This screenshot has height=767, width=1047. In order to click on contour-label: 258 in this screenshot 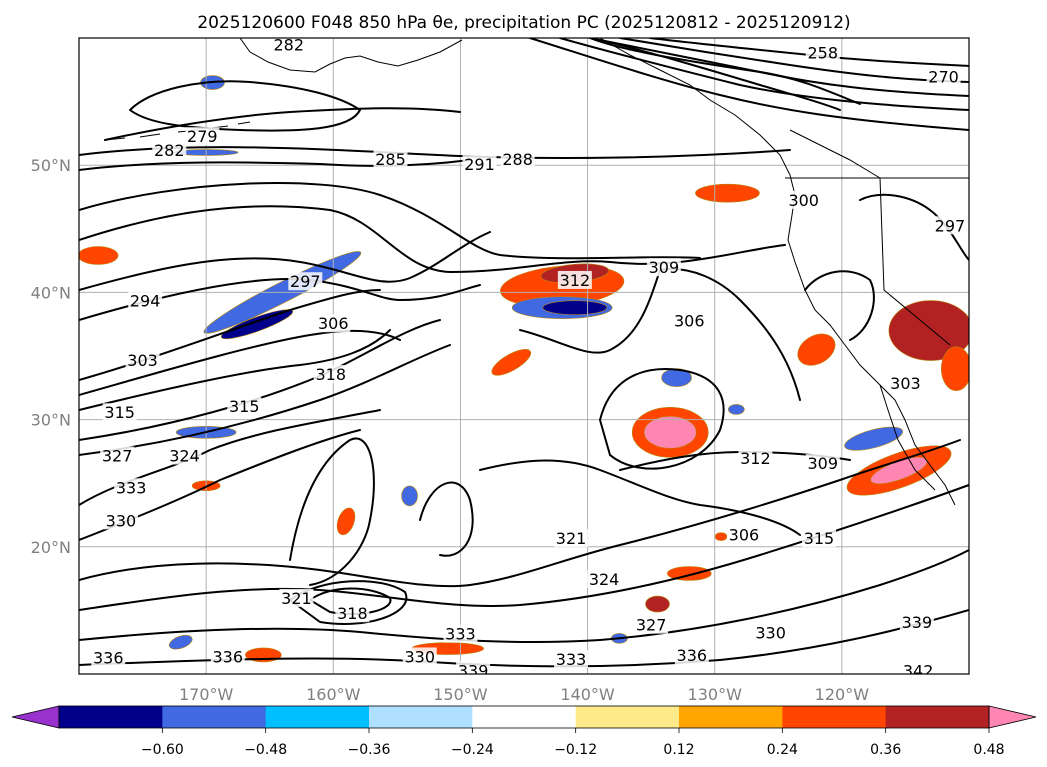, I will do `click(823, 52)`.